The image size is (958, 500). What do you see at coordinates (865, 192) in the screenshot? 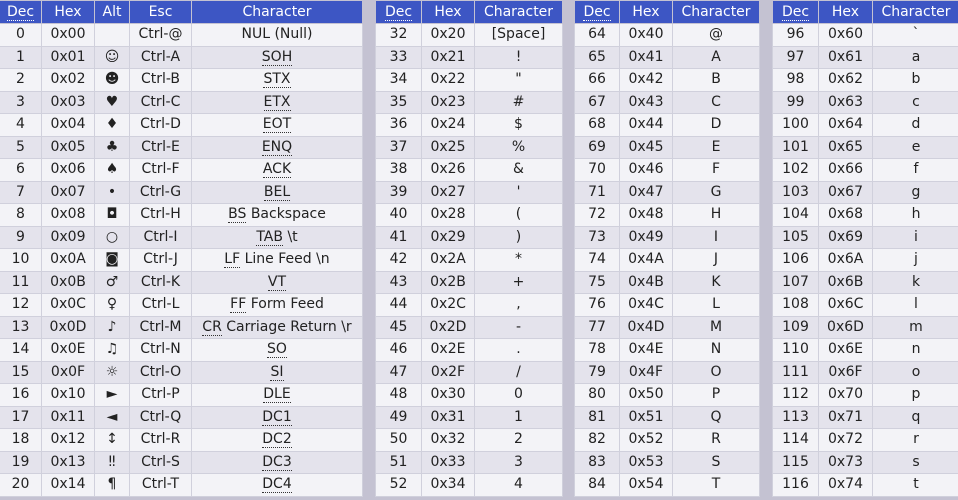
I see `table-row: 103 0x67 g` at bounding box center [865, 192].